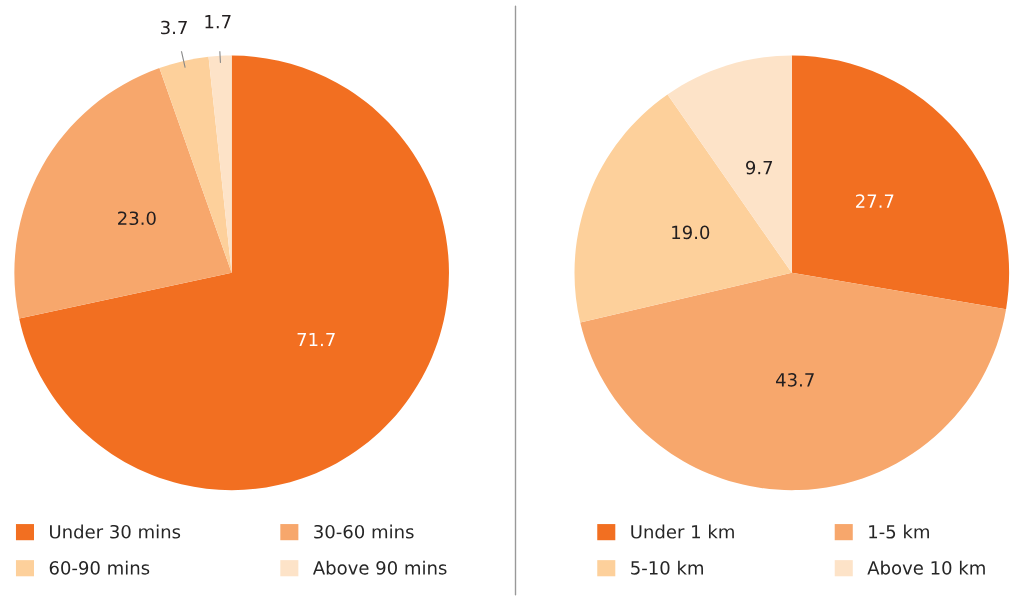 Image resolution: width=1031 pixels, height=607 pixels. Describe the element at coordinates (364, 531) in the screenshot. I see `legend-label: 30-60 mins` at that location.